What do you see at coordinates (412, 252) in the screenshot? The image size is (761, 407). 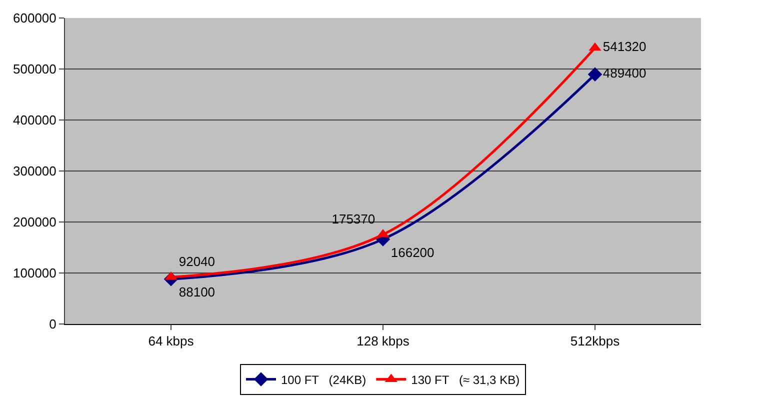 I see `data-label: 166200` at bounding box center [412, 252].